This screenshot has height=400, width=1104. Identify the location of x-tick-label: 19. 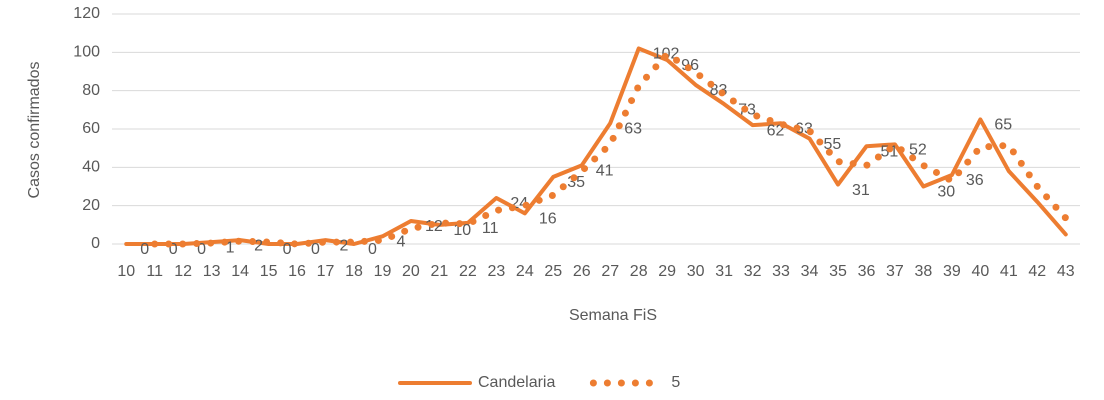
(383, 271).